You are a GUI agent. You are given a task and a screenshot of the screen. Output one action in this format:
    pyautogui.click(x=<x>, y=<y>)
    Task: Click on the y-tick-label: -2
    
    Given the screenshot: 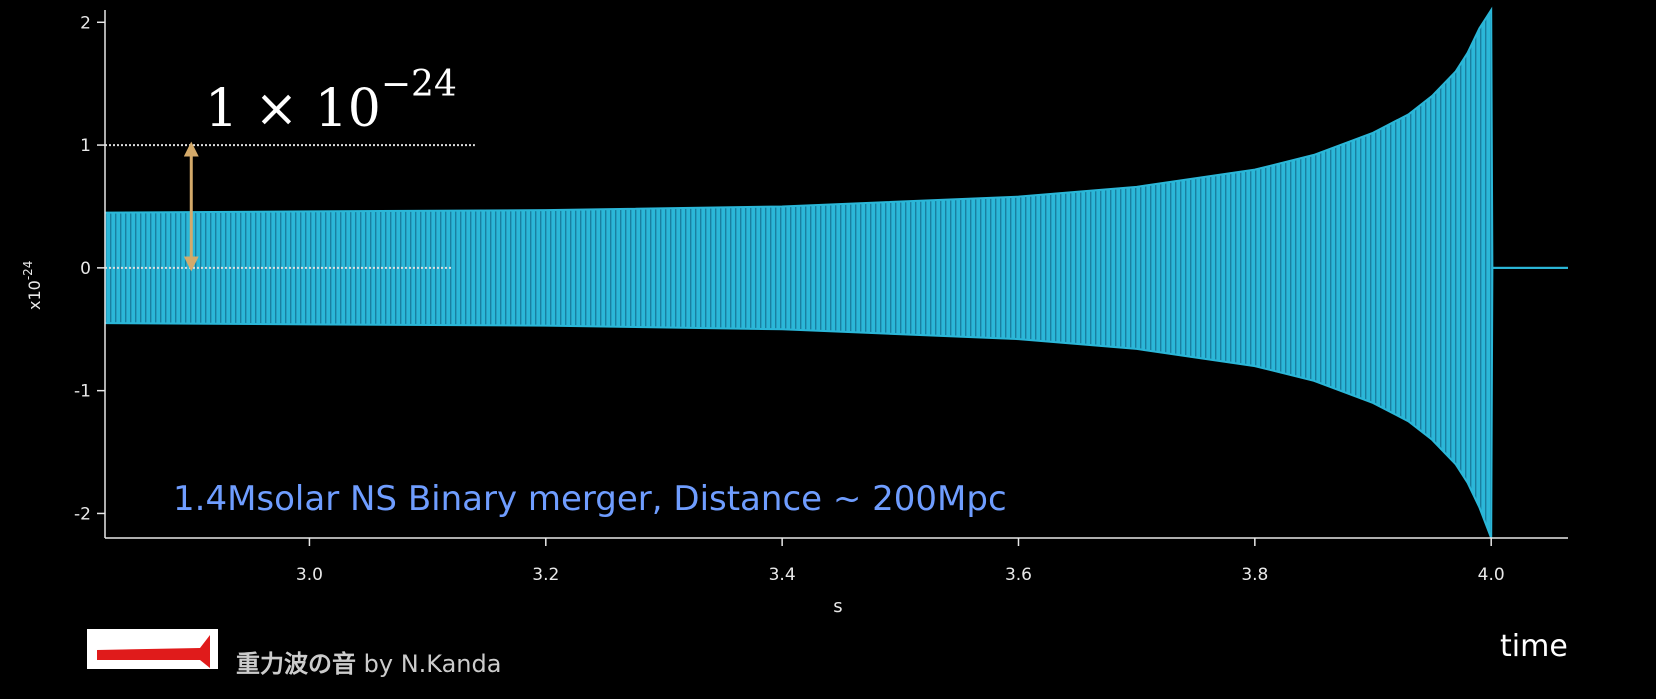 What is the action you would take?
    pyautogui.click(x=82, y=514)
    